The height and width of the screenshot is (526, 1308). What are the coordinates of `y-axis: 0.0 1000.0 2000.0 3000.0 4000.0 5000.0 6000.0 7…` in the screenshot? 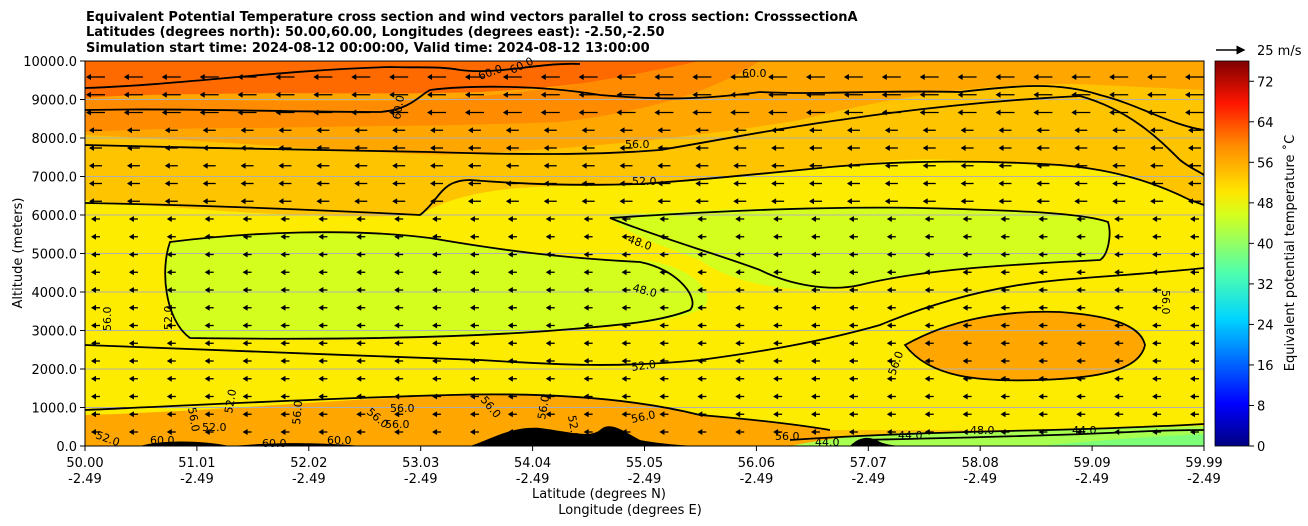 It's located at (54, 255).